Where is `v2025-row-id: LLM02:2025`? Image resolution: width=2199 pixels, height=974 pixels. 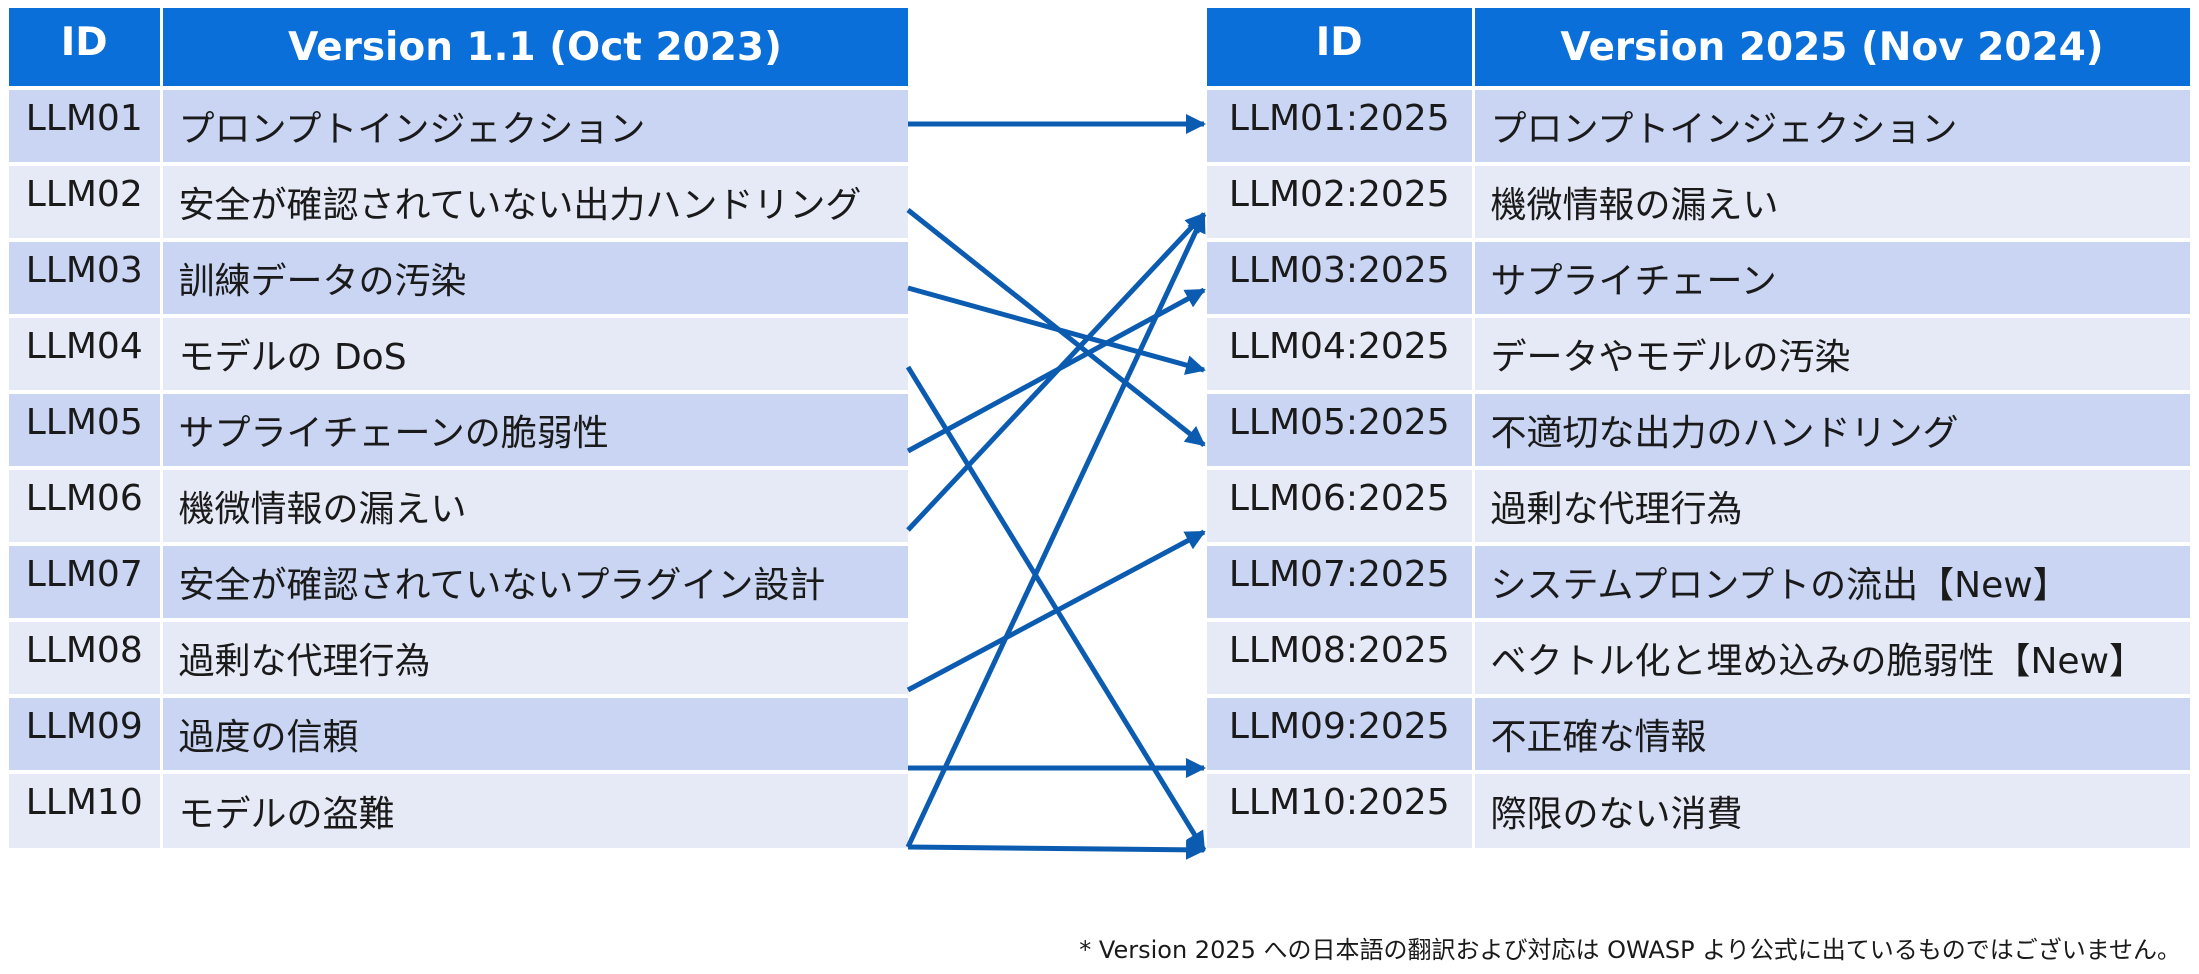 v2025-row-id: LLM02:2025 is located at coordinates (1341, 201).